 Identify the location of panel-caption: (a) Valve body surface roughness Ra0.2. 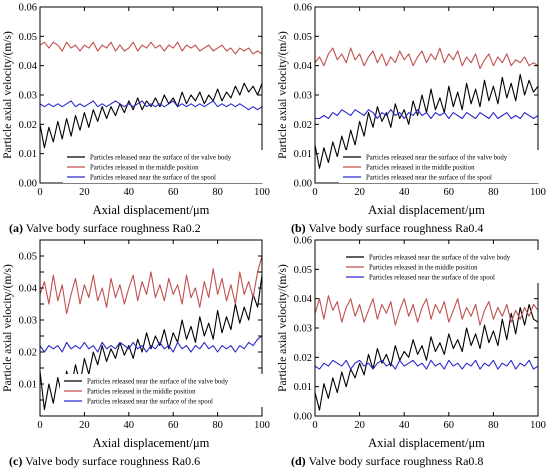
(105, 228).